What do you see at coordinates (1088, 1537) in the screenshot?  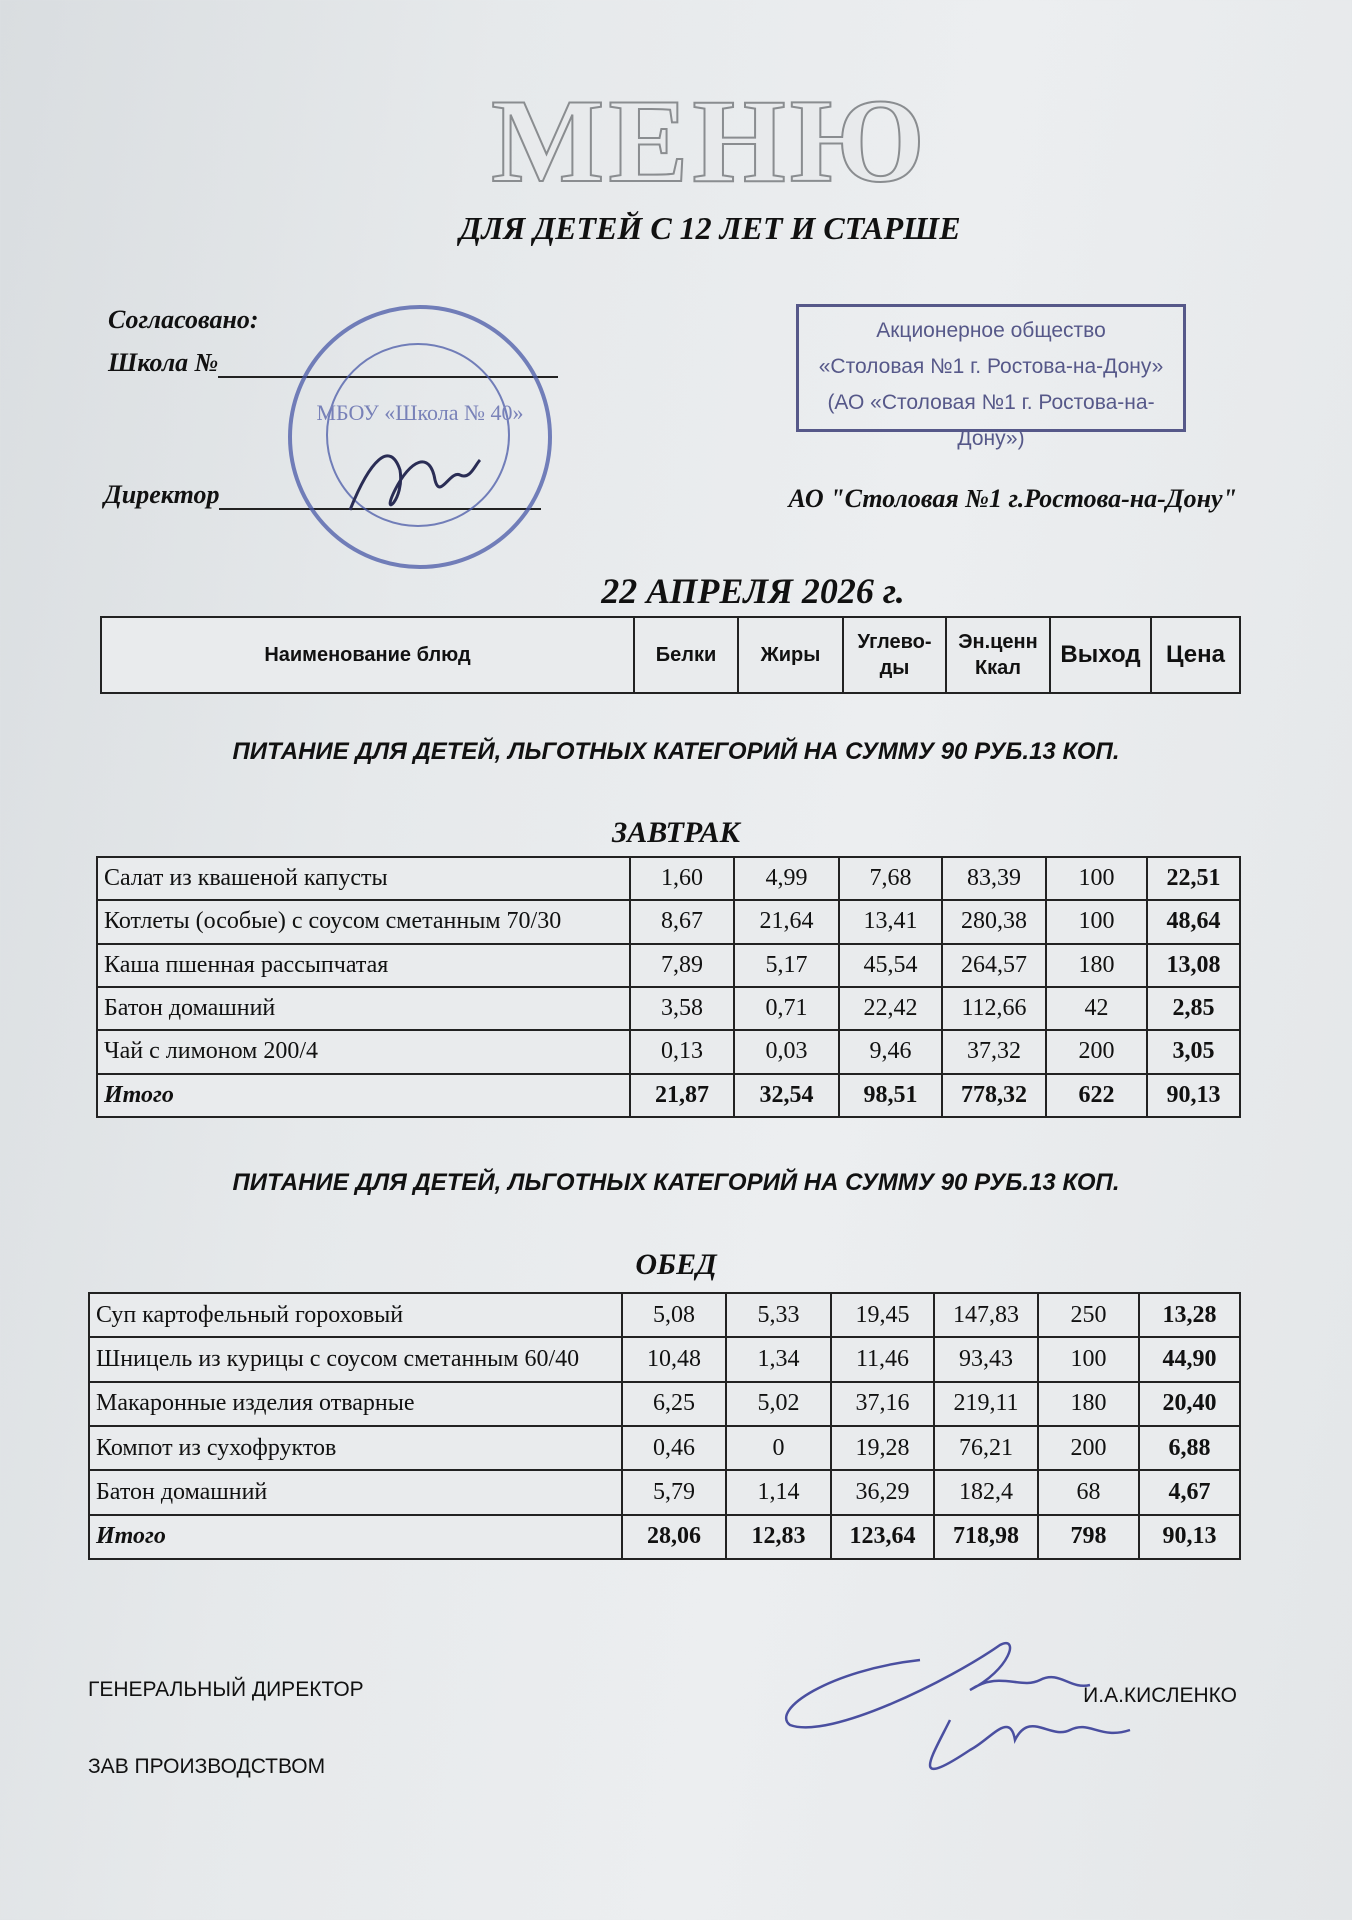 I see `yield-cell: 798` at bounding box center [1088, 1537].